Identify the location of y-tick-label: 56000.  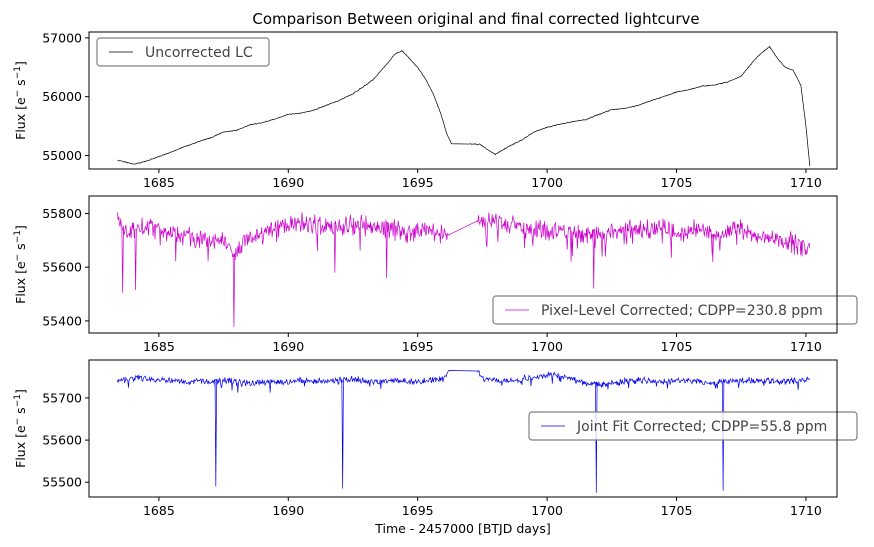
(62, 96).